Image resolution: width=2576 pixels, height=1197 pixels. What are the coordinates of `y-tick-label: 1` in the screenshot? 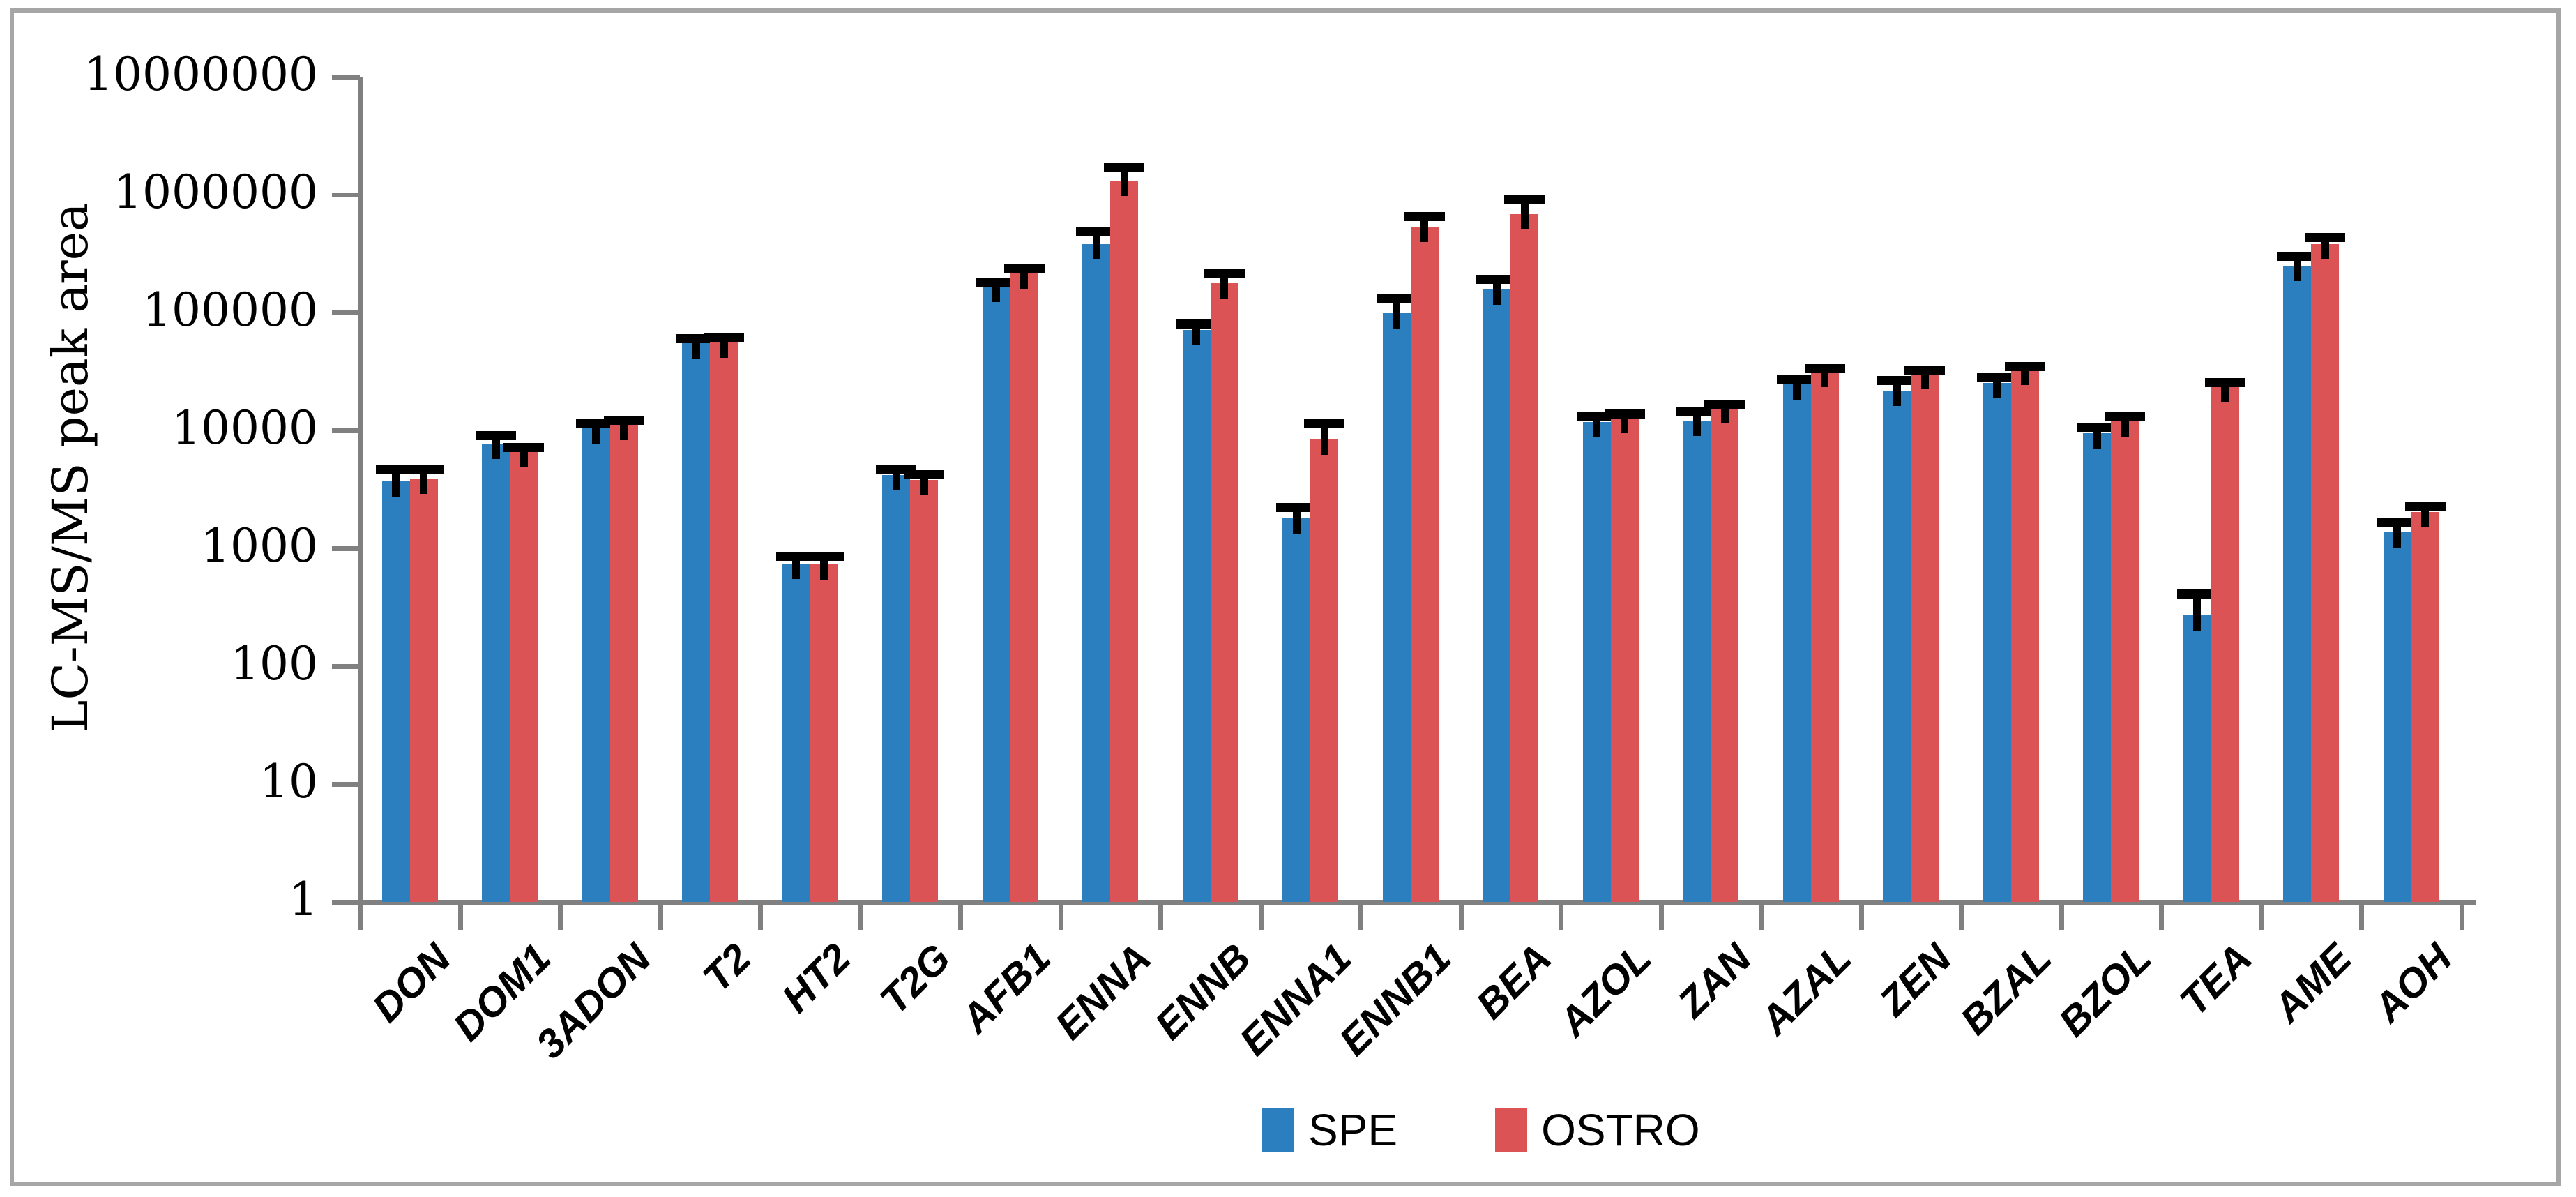 It's located at (303, 899).